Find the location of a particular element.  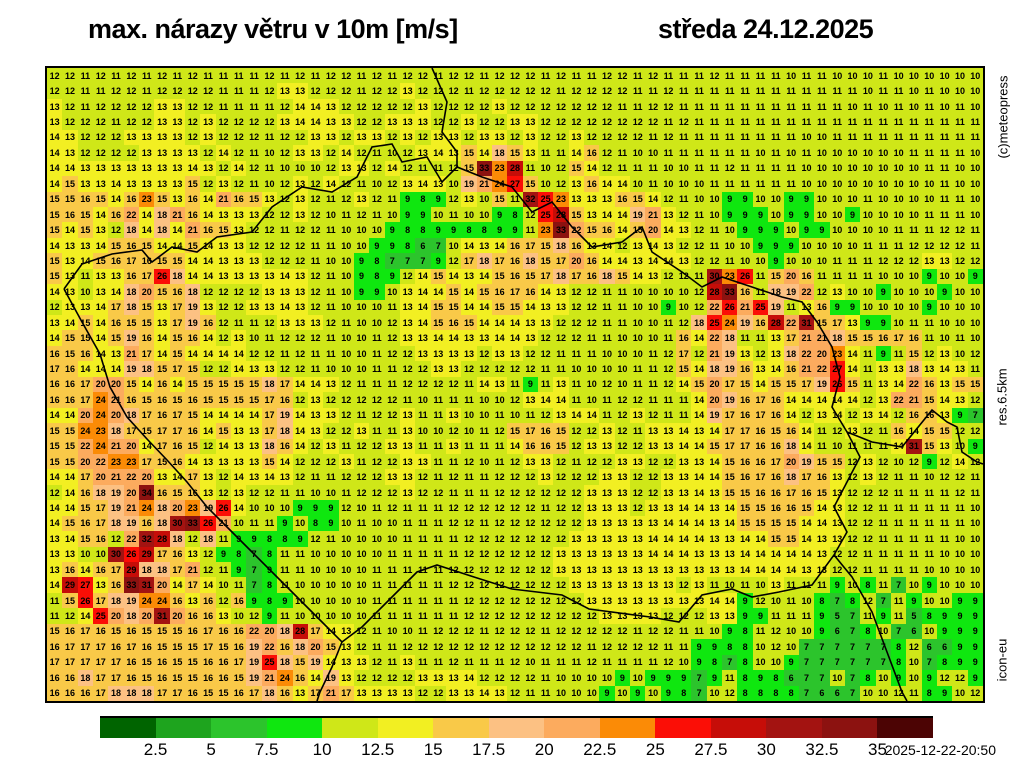

grid-cell: 28 is located at coordinates (561, 214).